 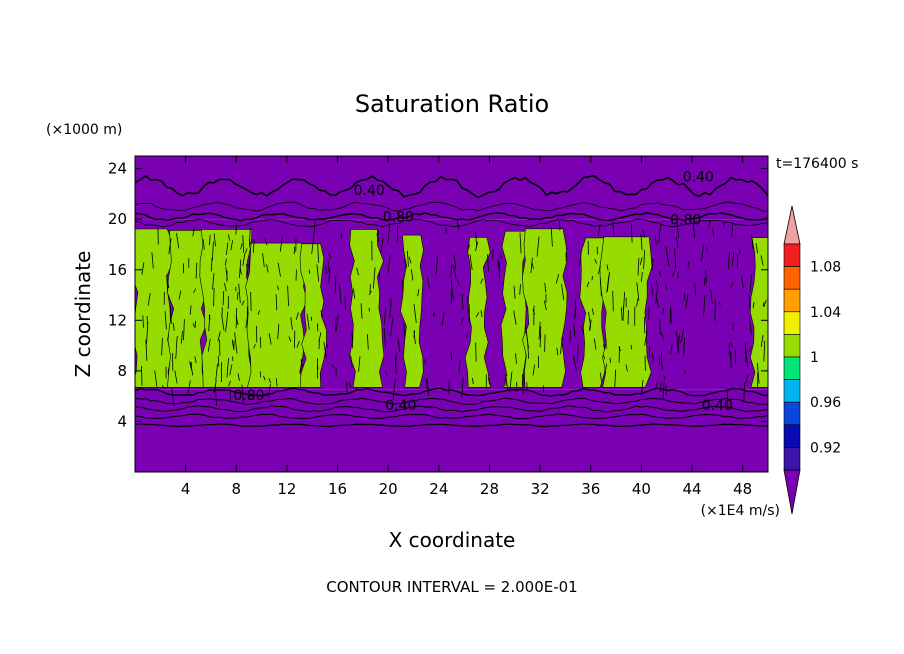 I want to click on x-tick-label: 4, so click(x=186, y=489).